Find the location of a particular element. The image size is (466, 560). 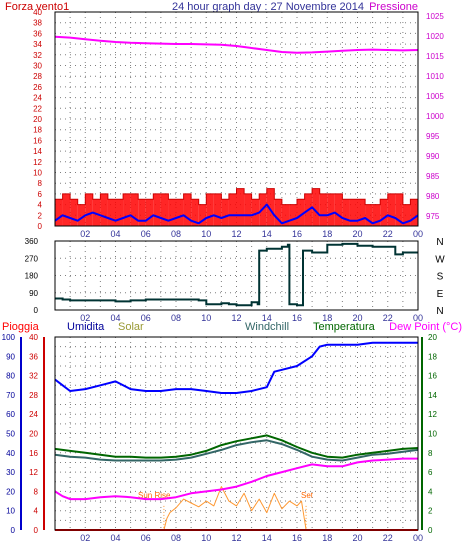

weather-x-tick: 20 is located at coordinates (357, 538).